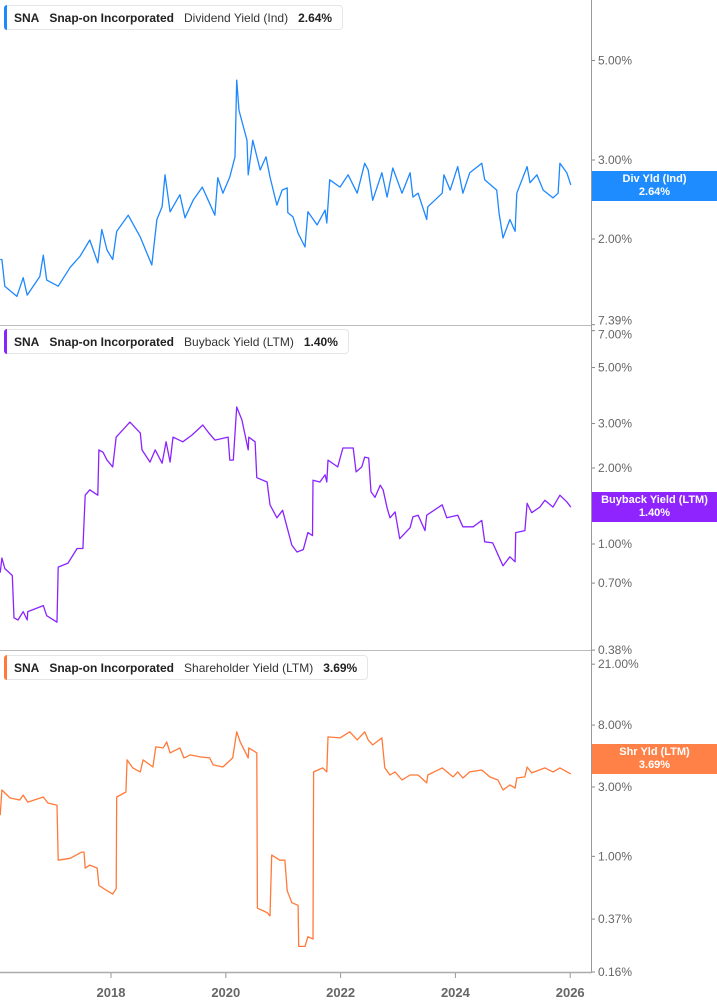 This screenshot has width=717, height=1005. I want to click on badge-label: Div Yld (Ind), so click(654, 179).